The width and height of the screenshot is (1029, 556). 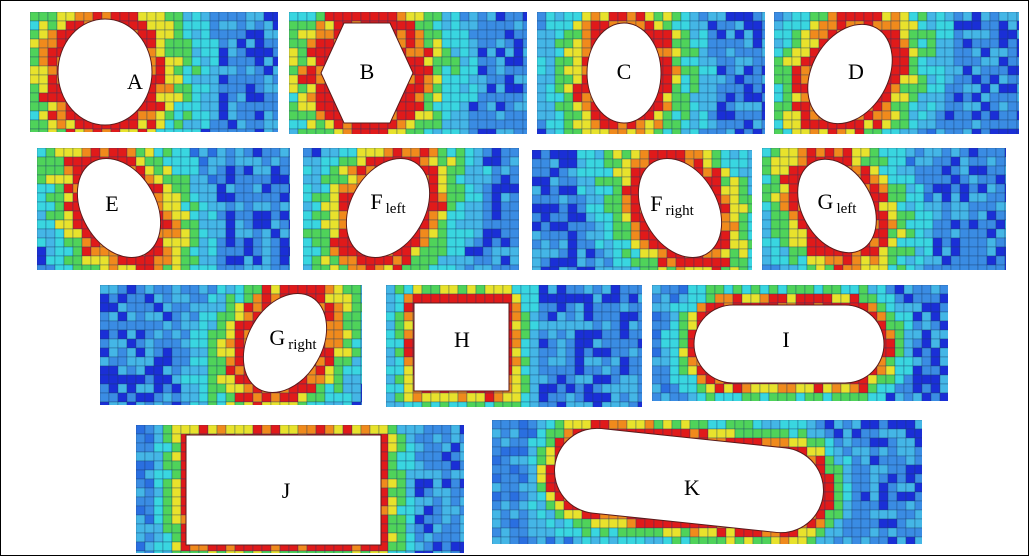 I want to click on stress-panel-e: E, so click(x=163, y=209).